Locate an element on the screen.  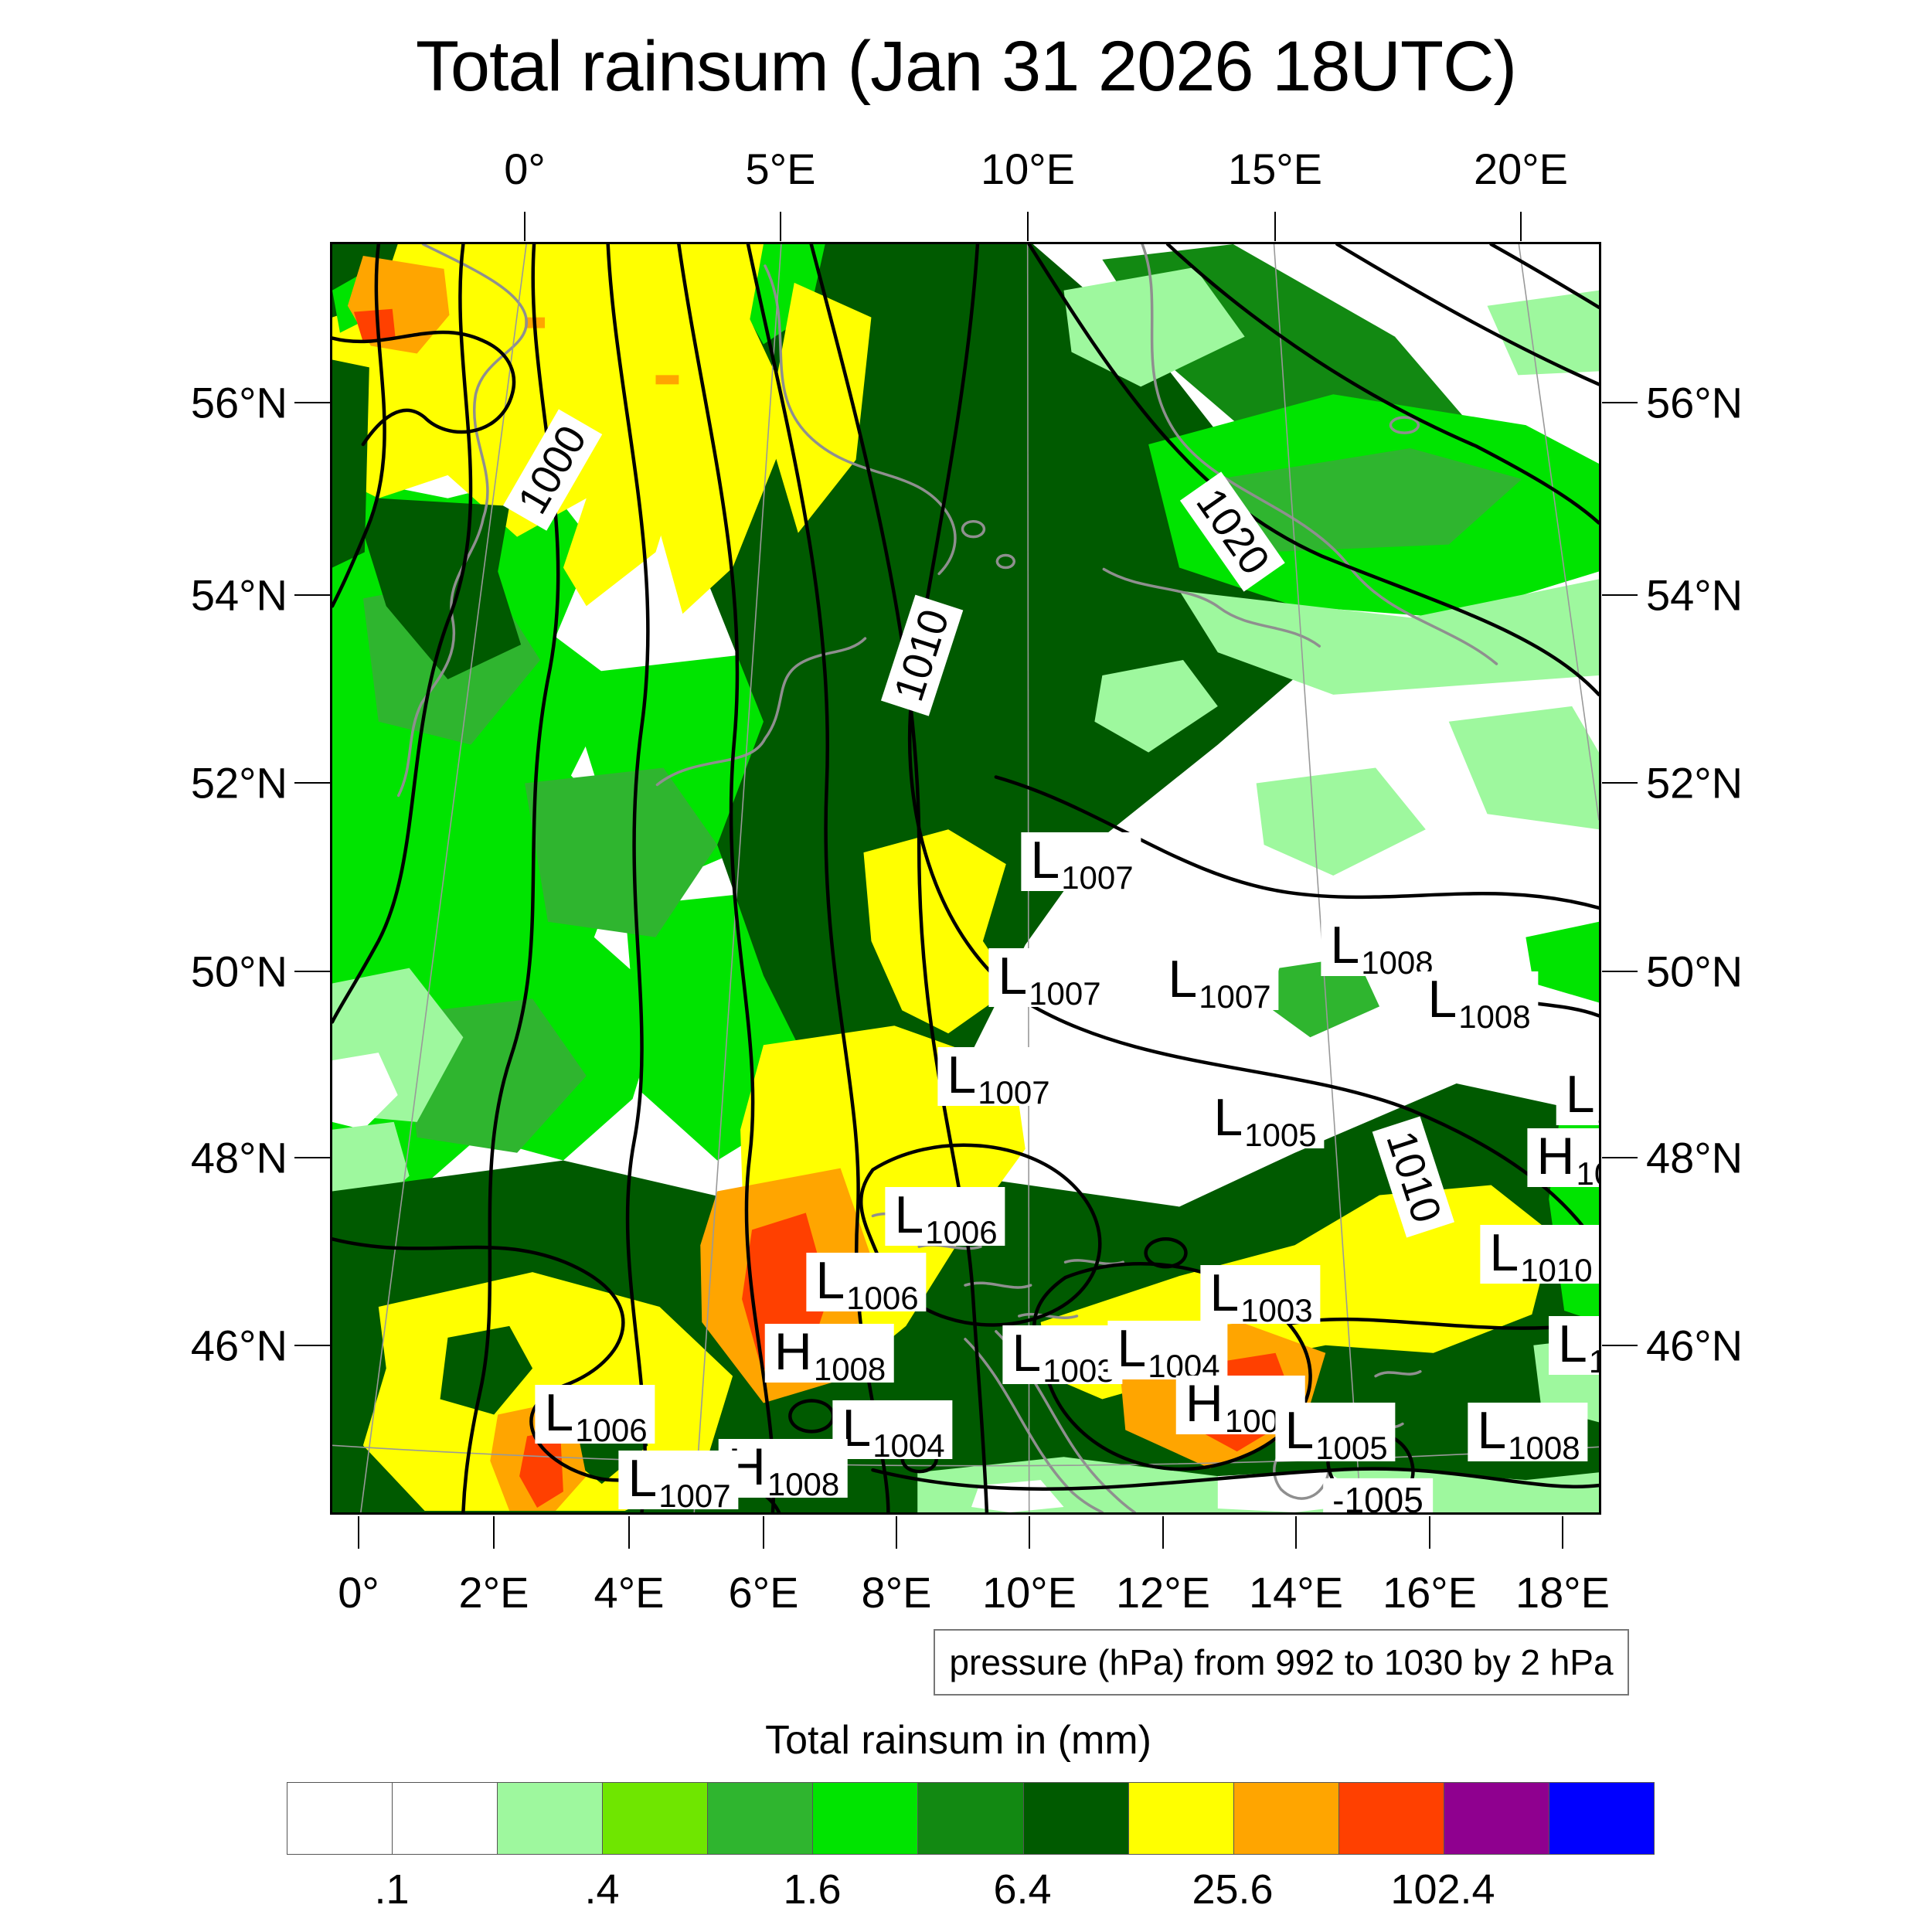
colorbar-tick-label: .4 is located at coordinates (602, 1889).